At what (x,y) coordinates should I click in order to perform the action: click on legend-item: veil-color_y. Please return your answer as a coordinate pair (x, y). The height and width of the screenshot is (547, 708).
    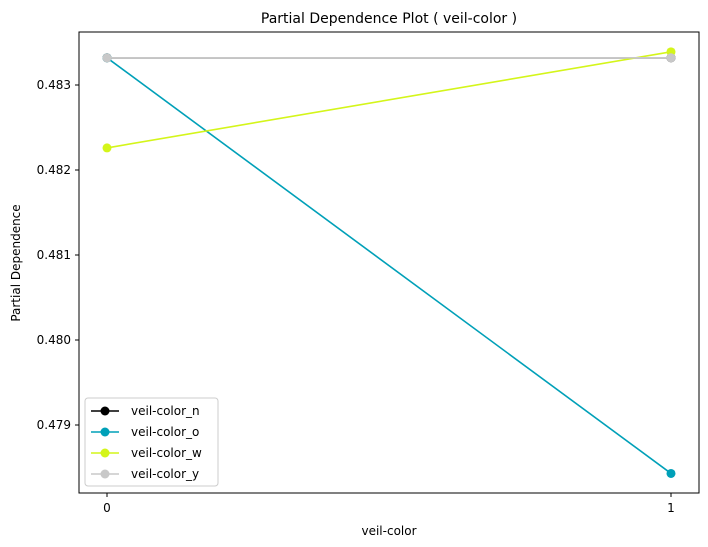
    Looking at the image, I should click on (145, 474).